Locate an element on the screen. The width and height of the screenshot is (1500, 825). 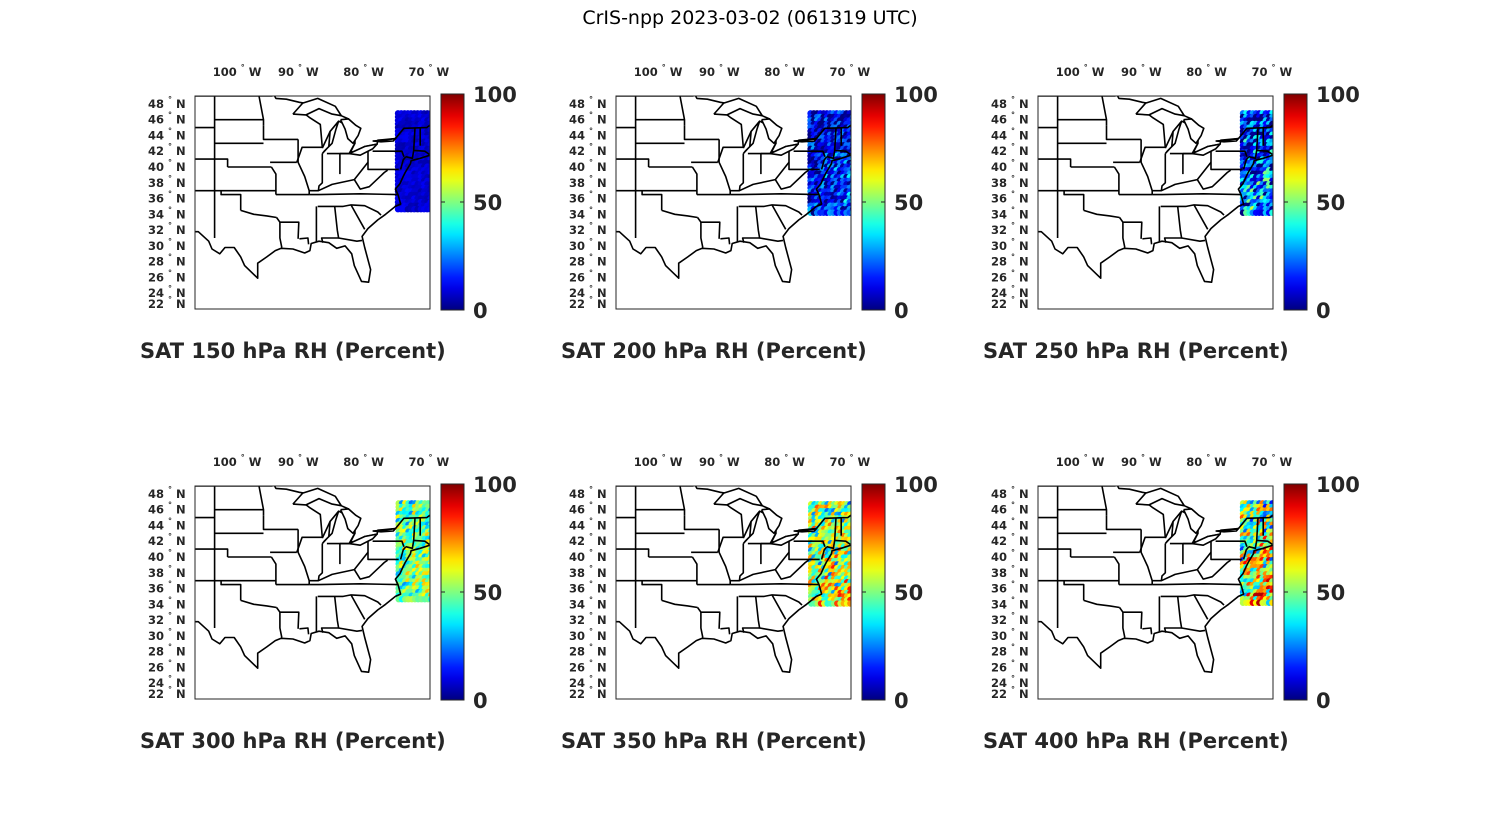
lat-tick-label: 26 ° N is located at coordinates (1010, 276).